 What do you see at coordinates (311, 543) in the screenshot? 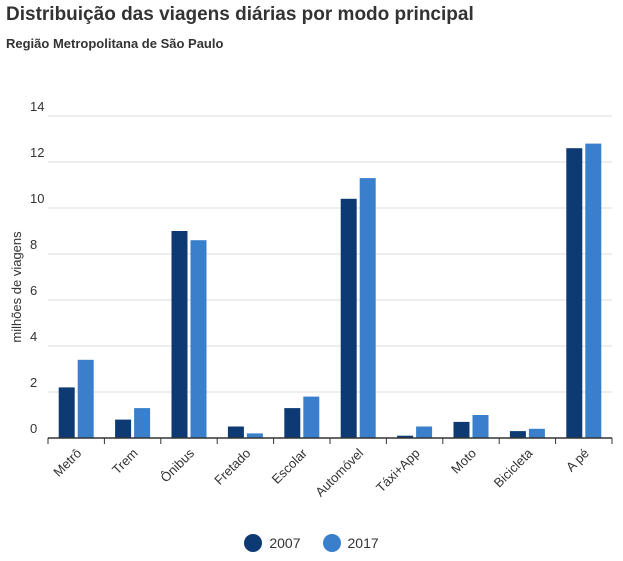
I see `legend: 2007 2017` at bounding box center [311, 543].